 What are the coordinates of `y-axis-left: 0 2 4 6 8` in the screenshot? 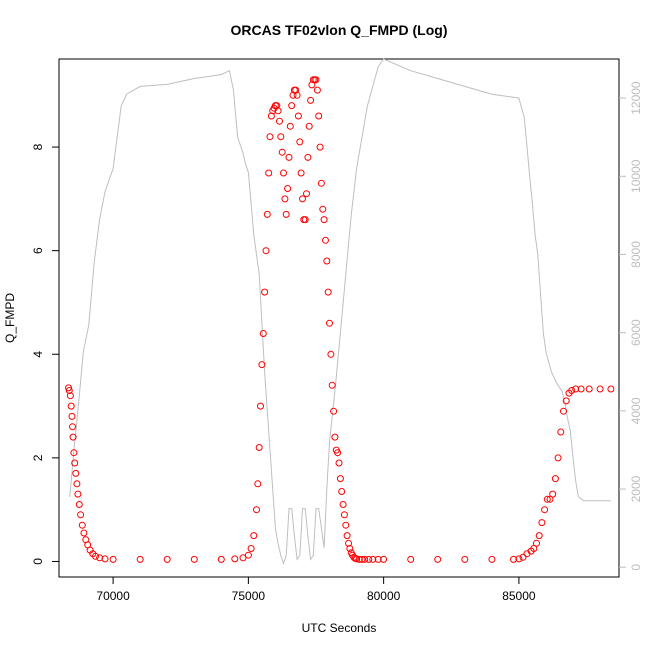 It's located at (45, 354).